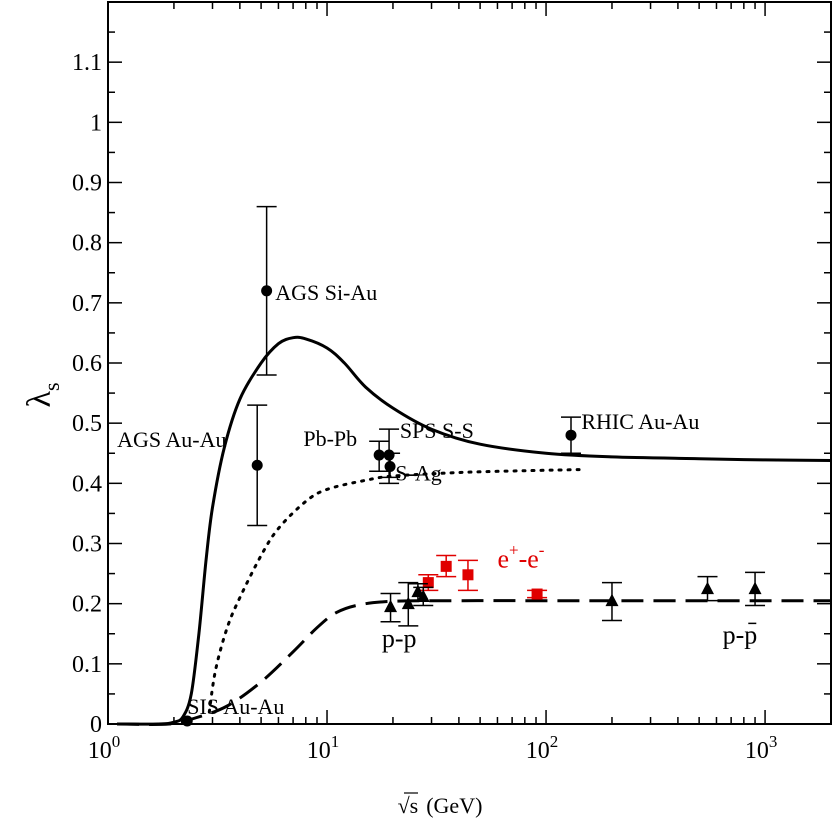  What do you see at coordinates (87, 63) in the screenshot?
I see `y-tick-label: 1.1` at bounding box center [87, 63].